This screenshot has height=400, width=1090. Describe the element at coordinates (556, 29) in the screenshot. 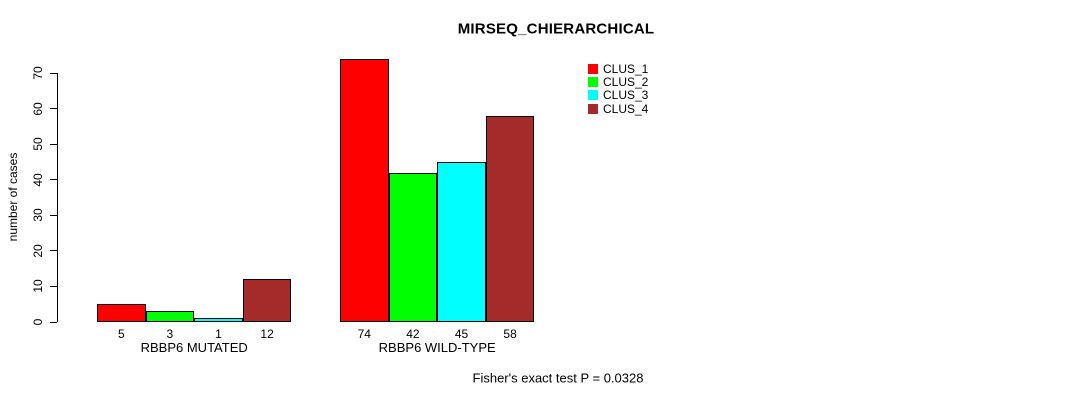

I see `chart-title: MIRSEQ_CHIERARCHICAL` at that location.